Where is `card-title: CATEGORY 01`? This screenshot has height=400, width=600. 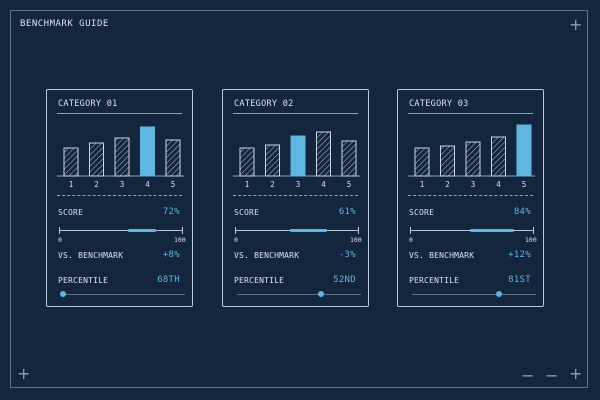
card-title: CATEGORY 01 is located at coordinates (88, 104).